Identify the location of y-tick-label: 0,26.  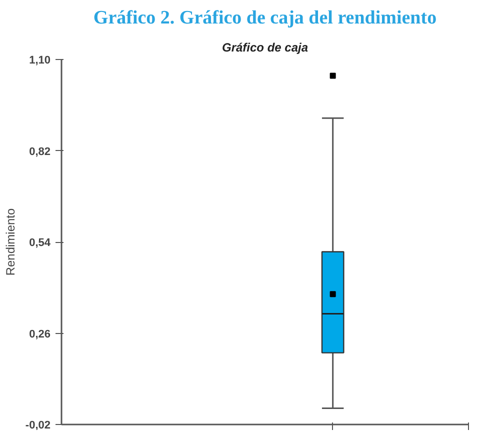
(40, 334).